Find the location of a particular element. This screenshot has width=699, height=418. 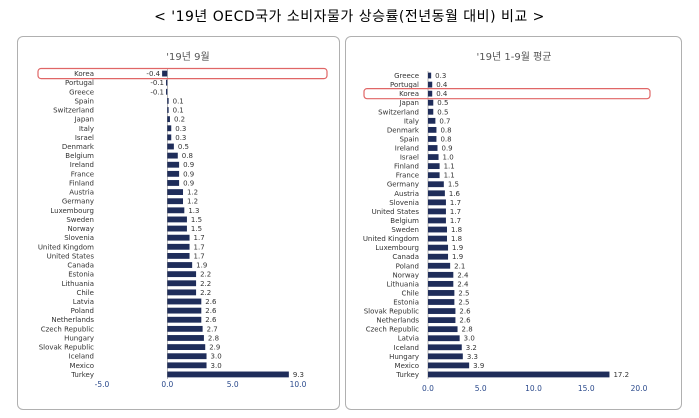

category-label: Spain is located at coordinates (409, 139).